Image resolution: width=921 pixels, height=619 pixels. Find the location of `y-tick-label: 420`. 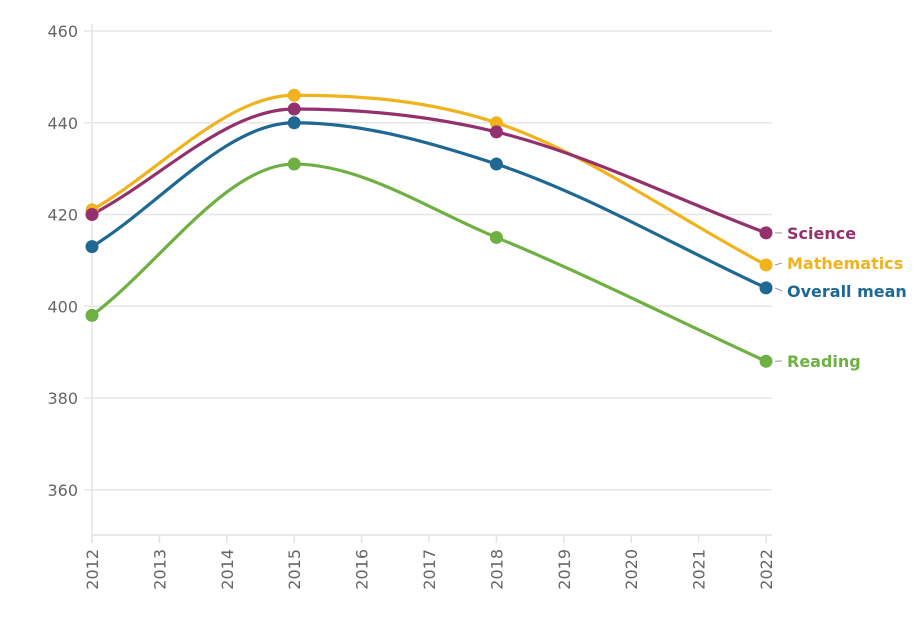

y-tick-label: 420 is located at coordinates (62, 215).